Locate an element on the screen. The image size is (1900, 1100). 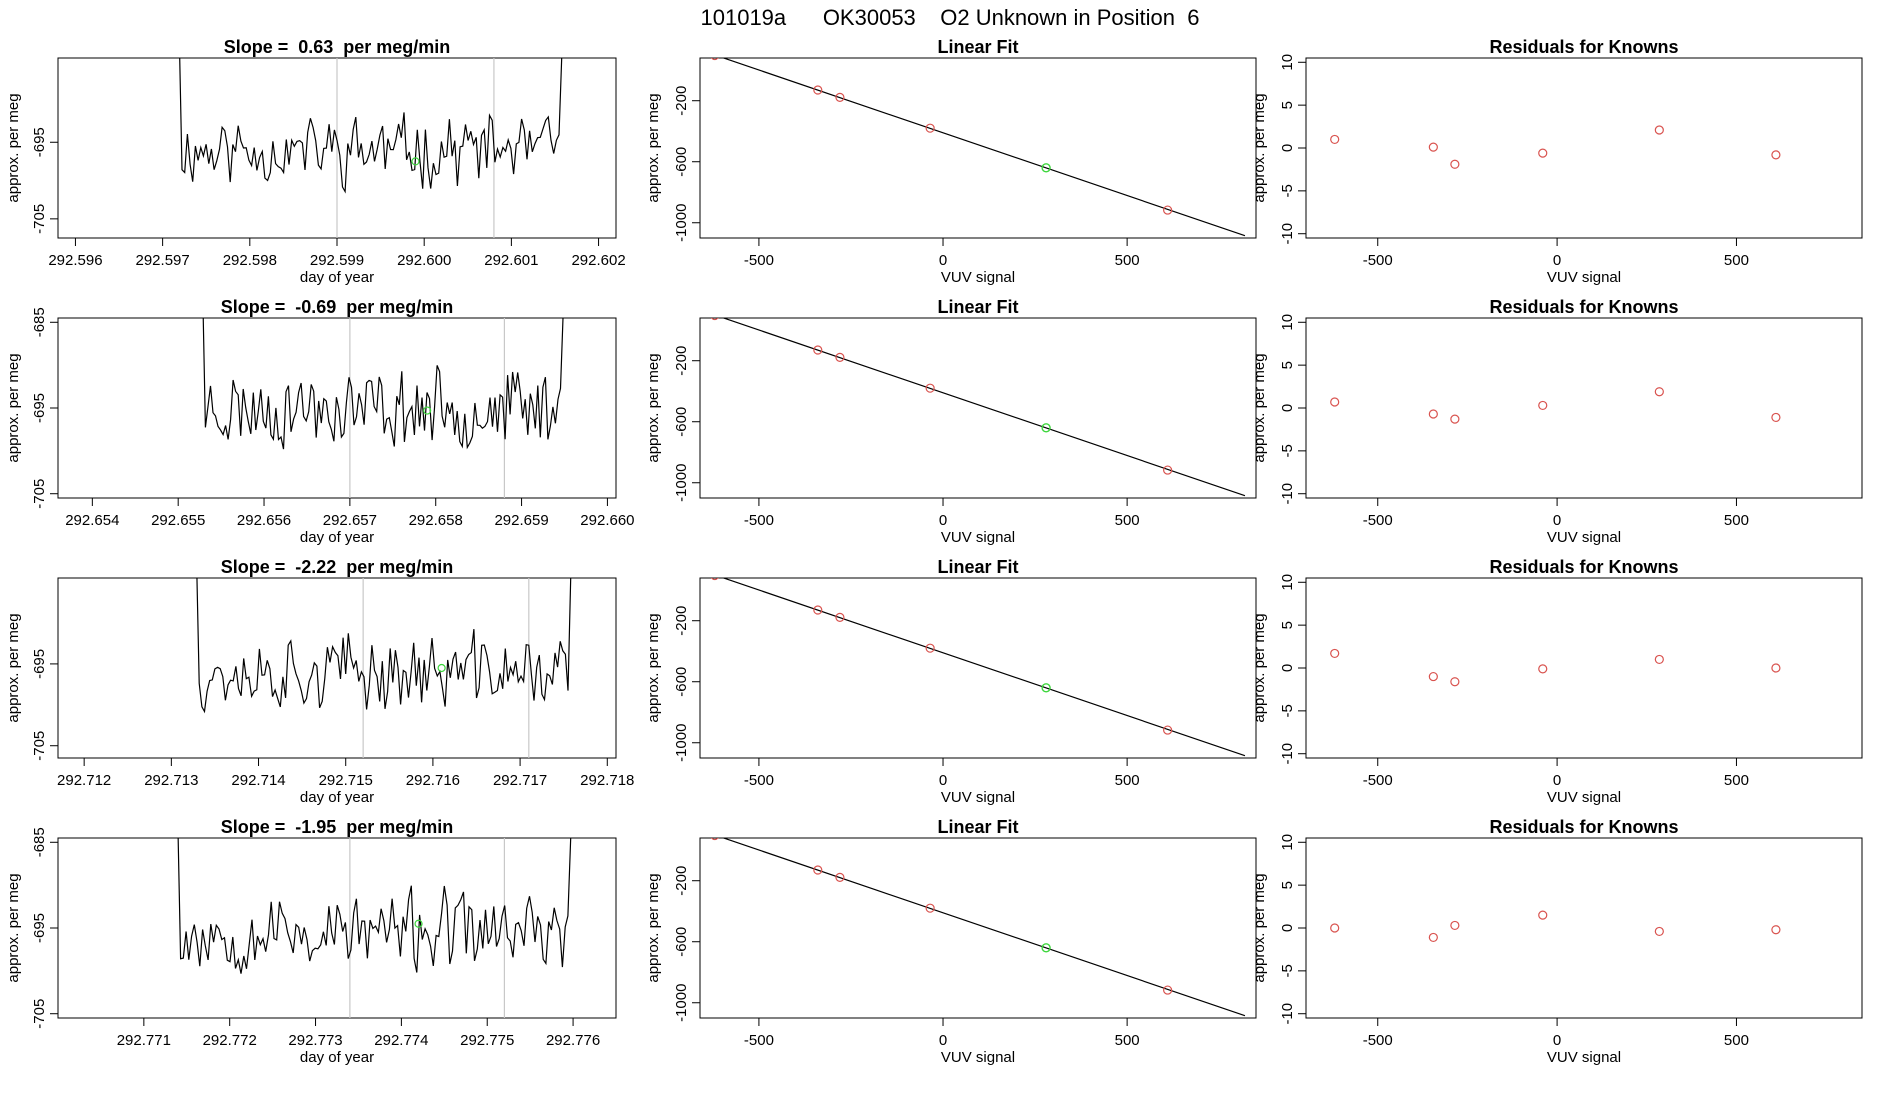
x-tick-label: 292.659 is located at coordinates (521, 520).